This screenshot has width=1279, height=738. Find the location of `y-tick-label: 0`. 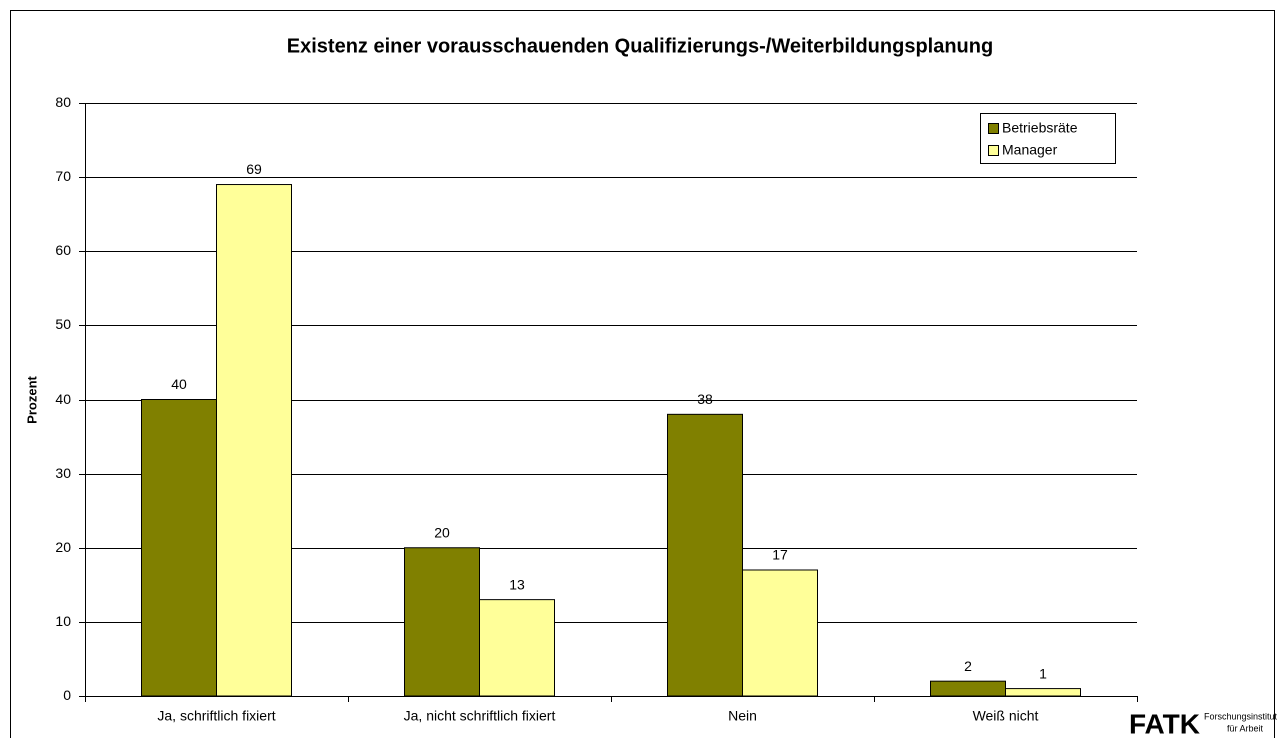

y-tick-label: 0 is located at coordinates (67, 695).